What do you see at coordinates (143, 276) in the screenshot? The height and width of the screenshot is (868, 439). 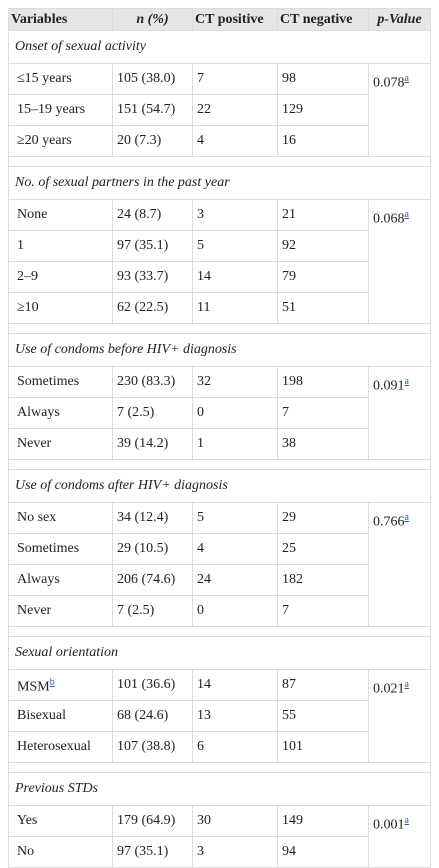 I see `cell-text: 93 (33.7)` at bounding box center [143, 276].